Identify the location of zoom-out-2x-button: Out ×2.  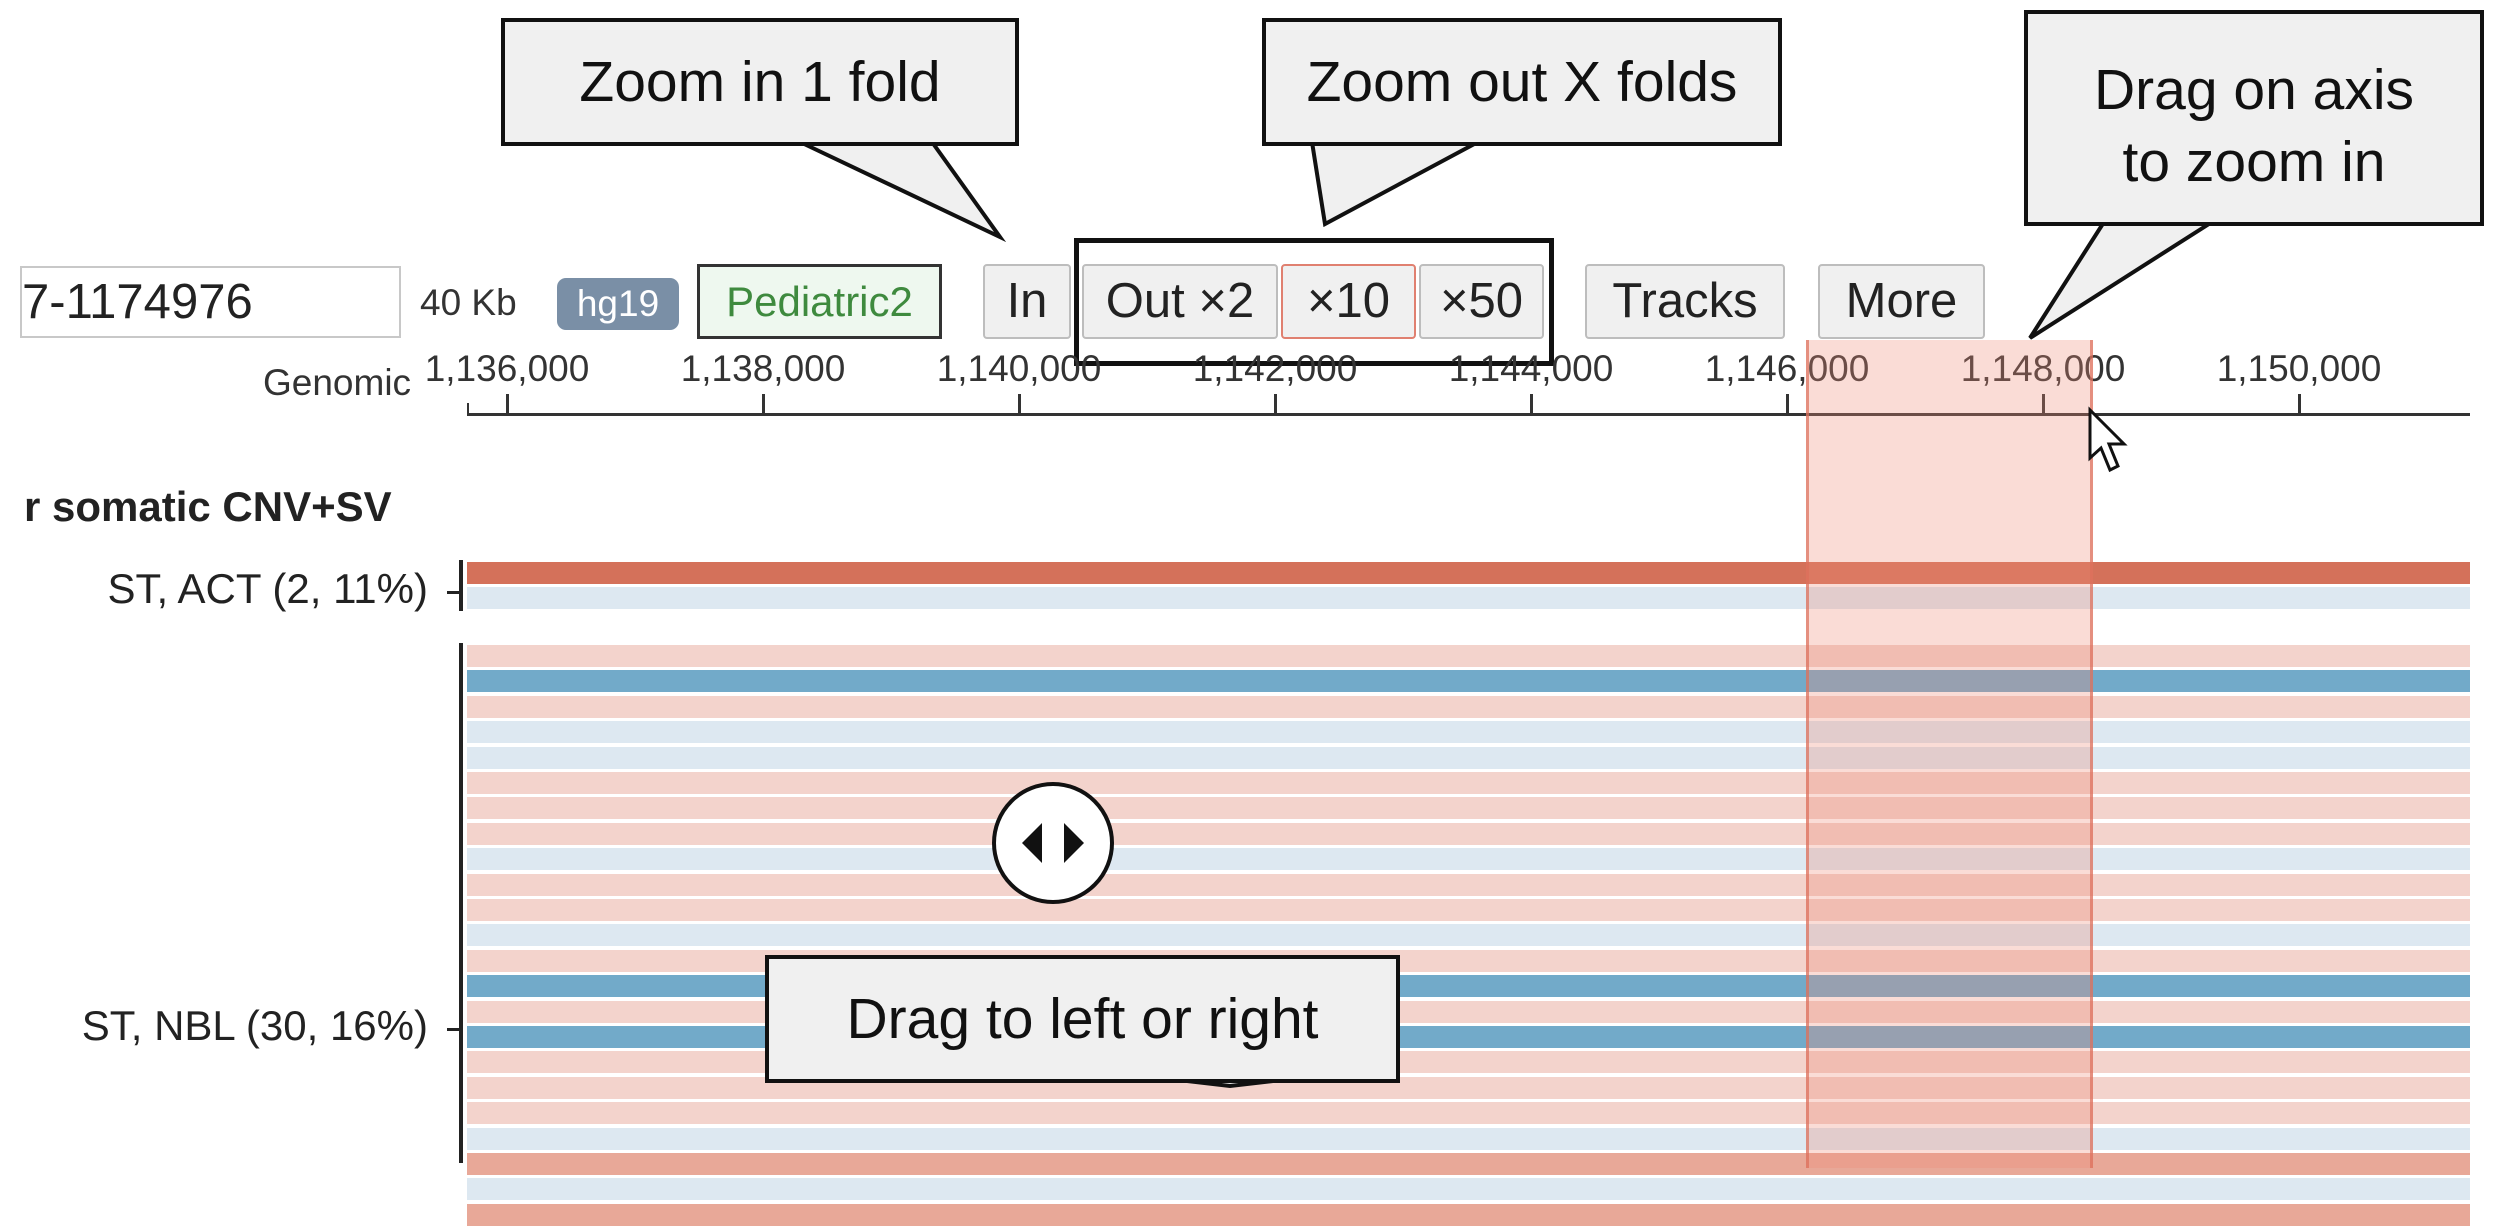
(1180, 301).